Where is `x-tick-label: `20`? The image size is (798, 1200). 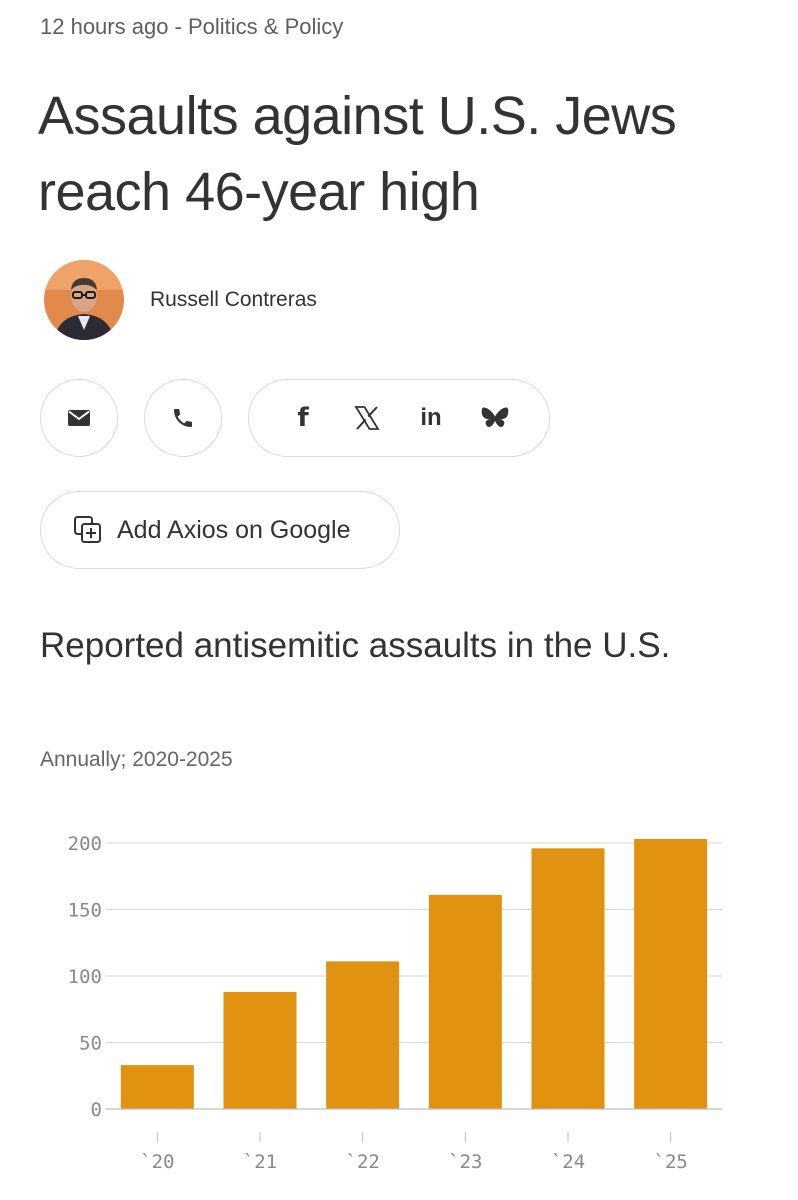 x-tick-label: `20 is located at coordinates (157, 1162).